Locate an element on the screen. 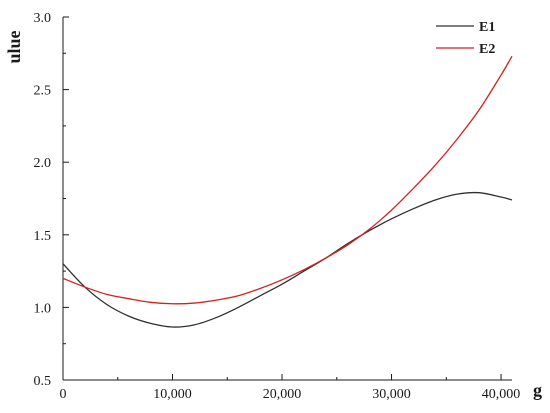 This screenshot has height=413, width=550. x-axis-title: g is located at coordinates (537, 390).